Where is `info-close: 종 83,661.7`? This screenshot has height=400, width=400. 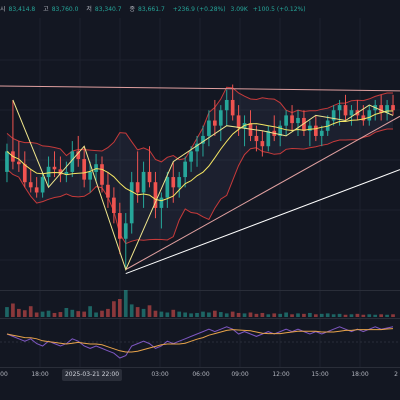
info-close: 종 83,661.7 is located at coordinates (147, 9).